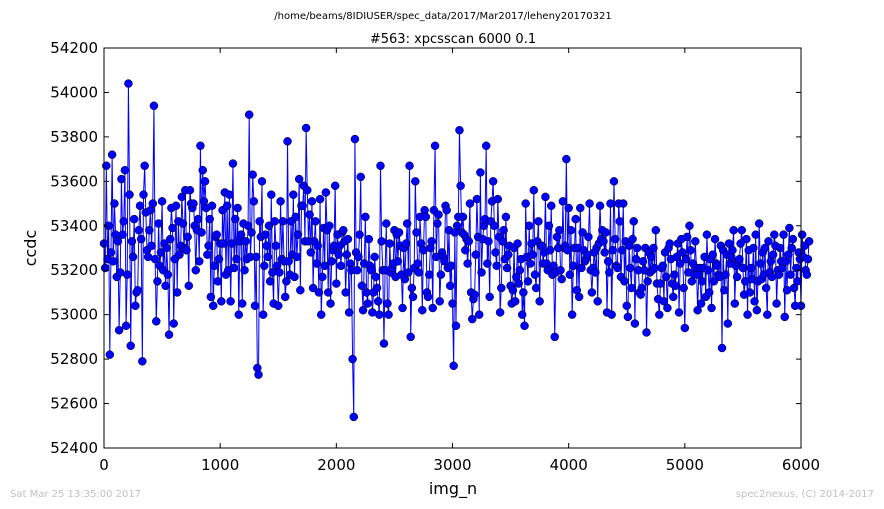 The image size is (884, 509). I want to click on footer-credit: spec2nexus, (C) 2014-2017, so click(804, 494).